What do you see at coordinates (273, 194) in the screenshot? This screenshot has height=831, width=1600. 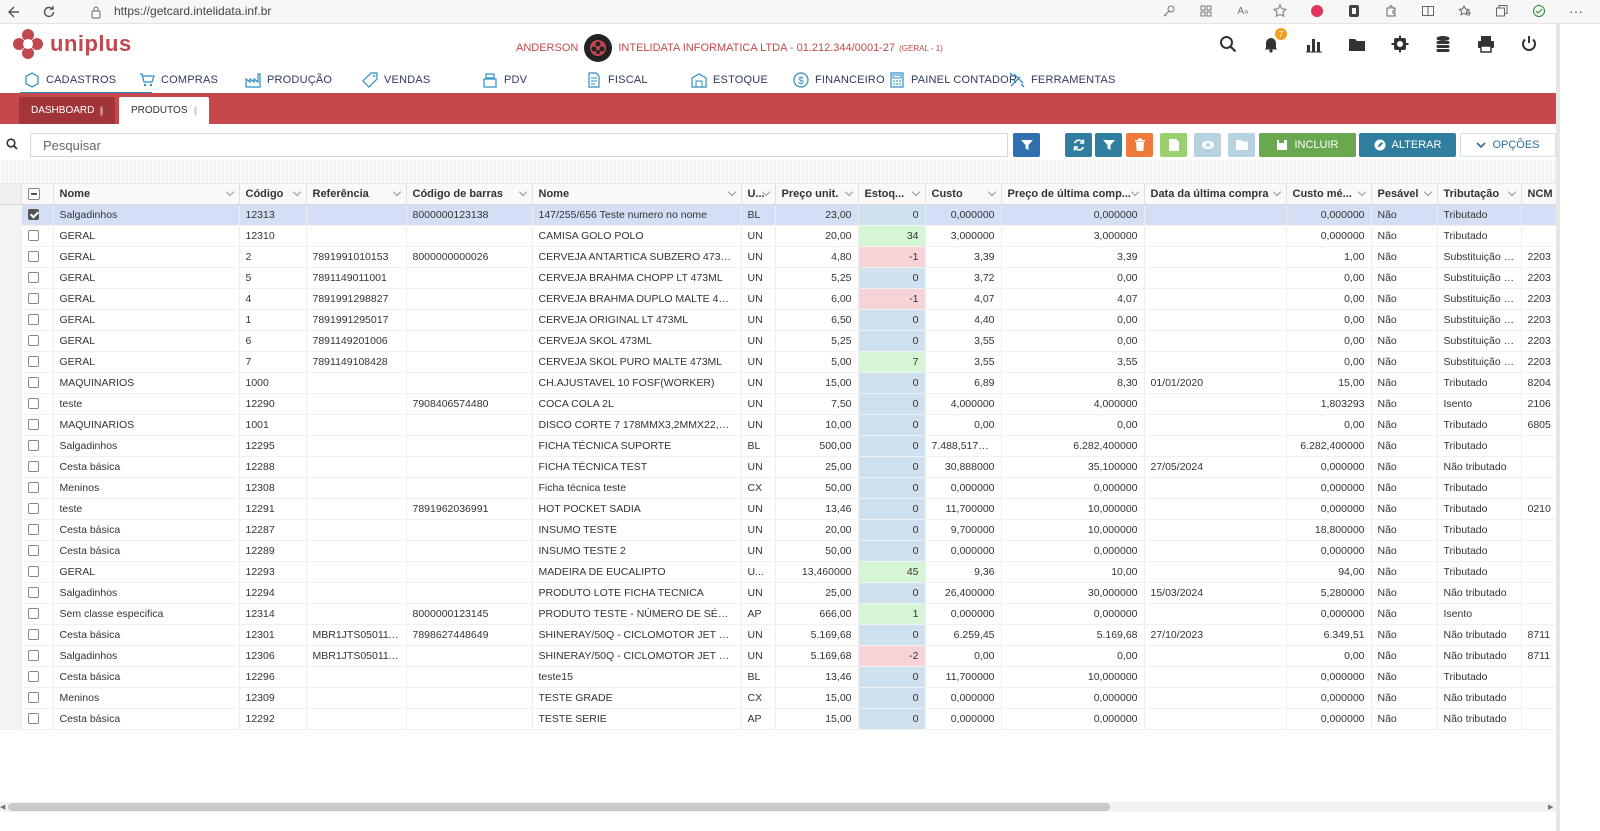 I see `column-header: Código` at bounding box center [273, 194].